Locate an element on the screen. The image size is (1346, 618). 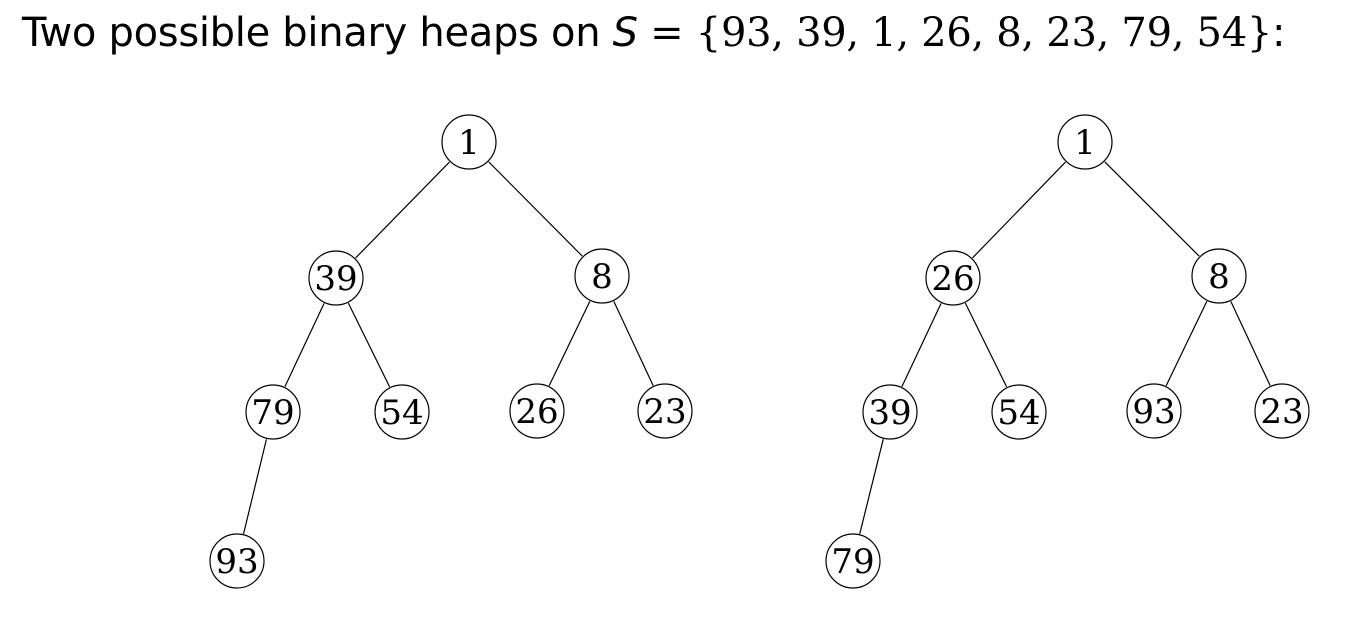
title-prefix: Two possible binary heaps on is located at coordinates (317, 33).